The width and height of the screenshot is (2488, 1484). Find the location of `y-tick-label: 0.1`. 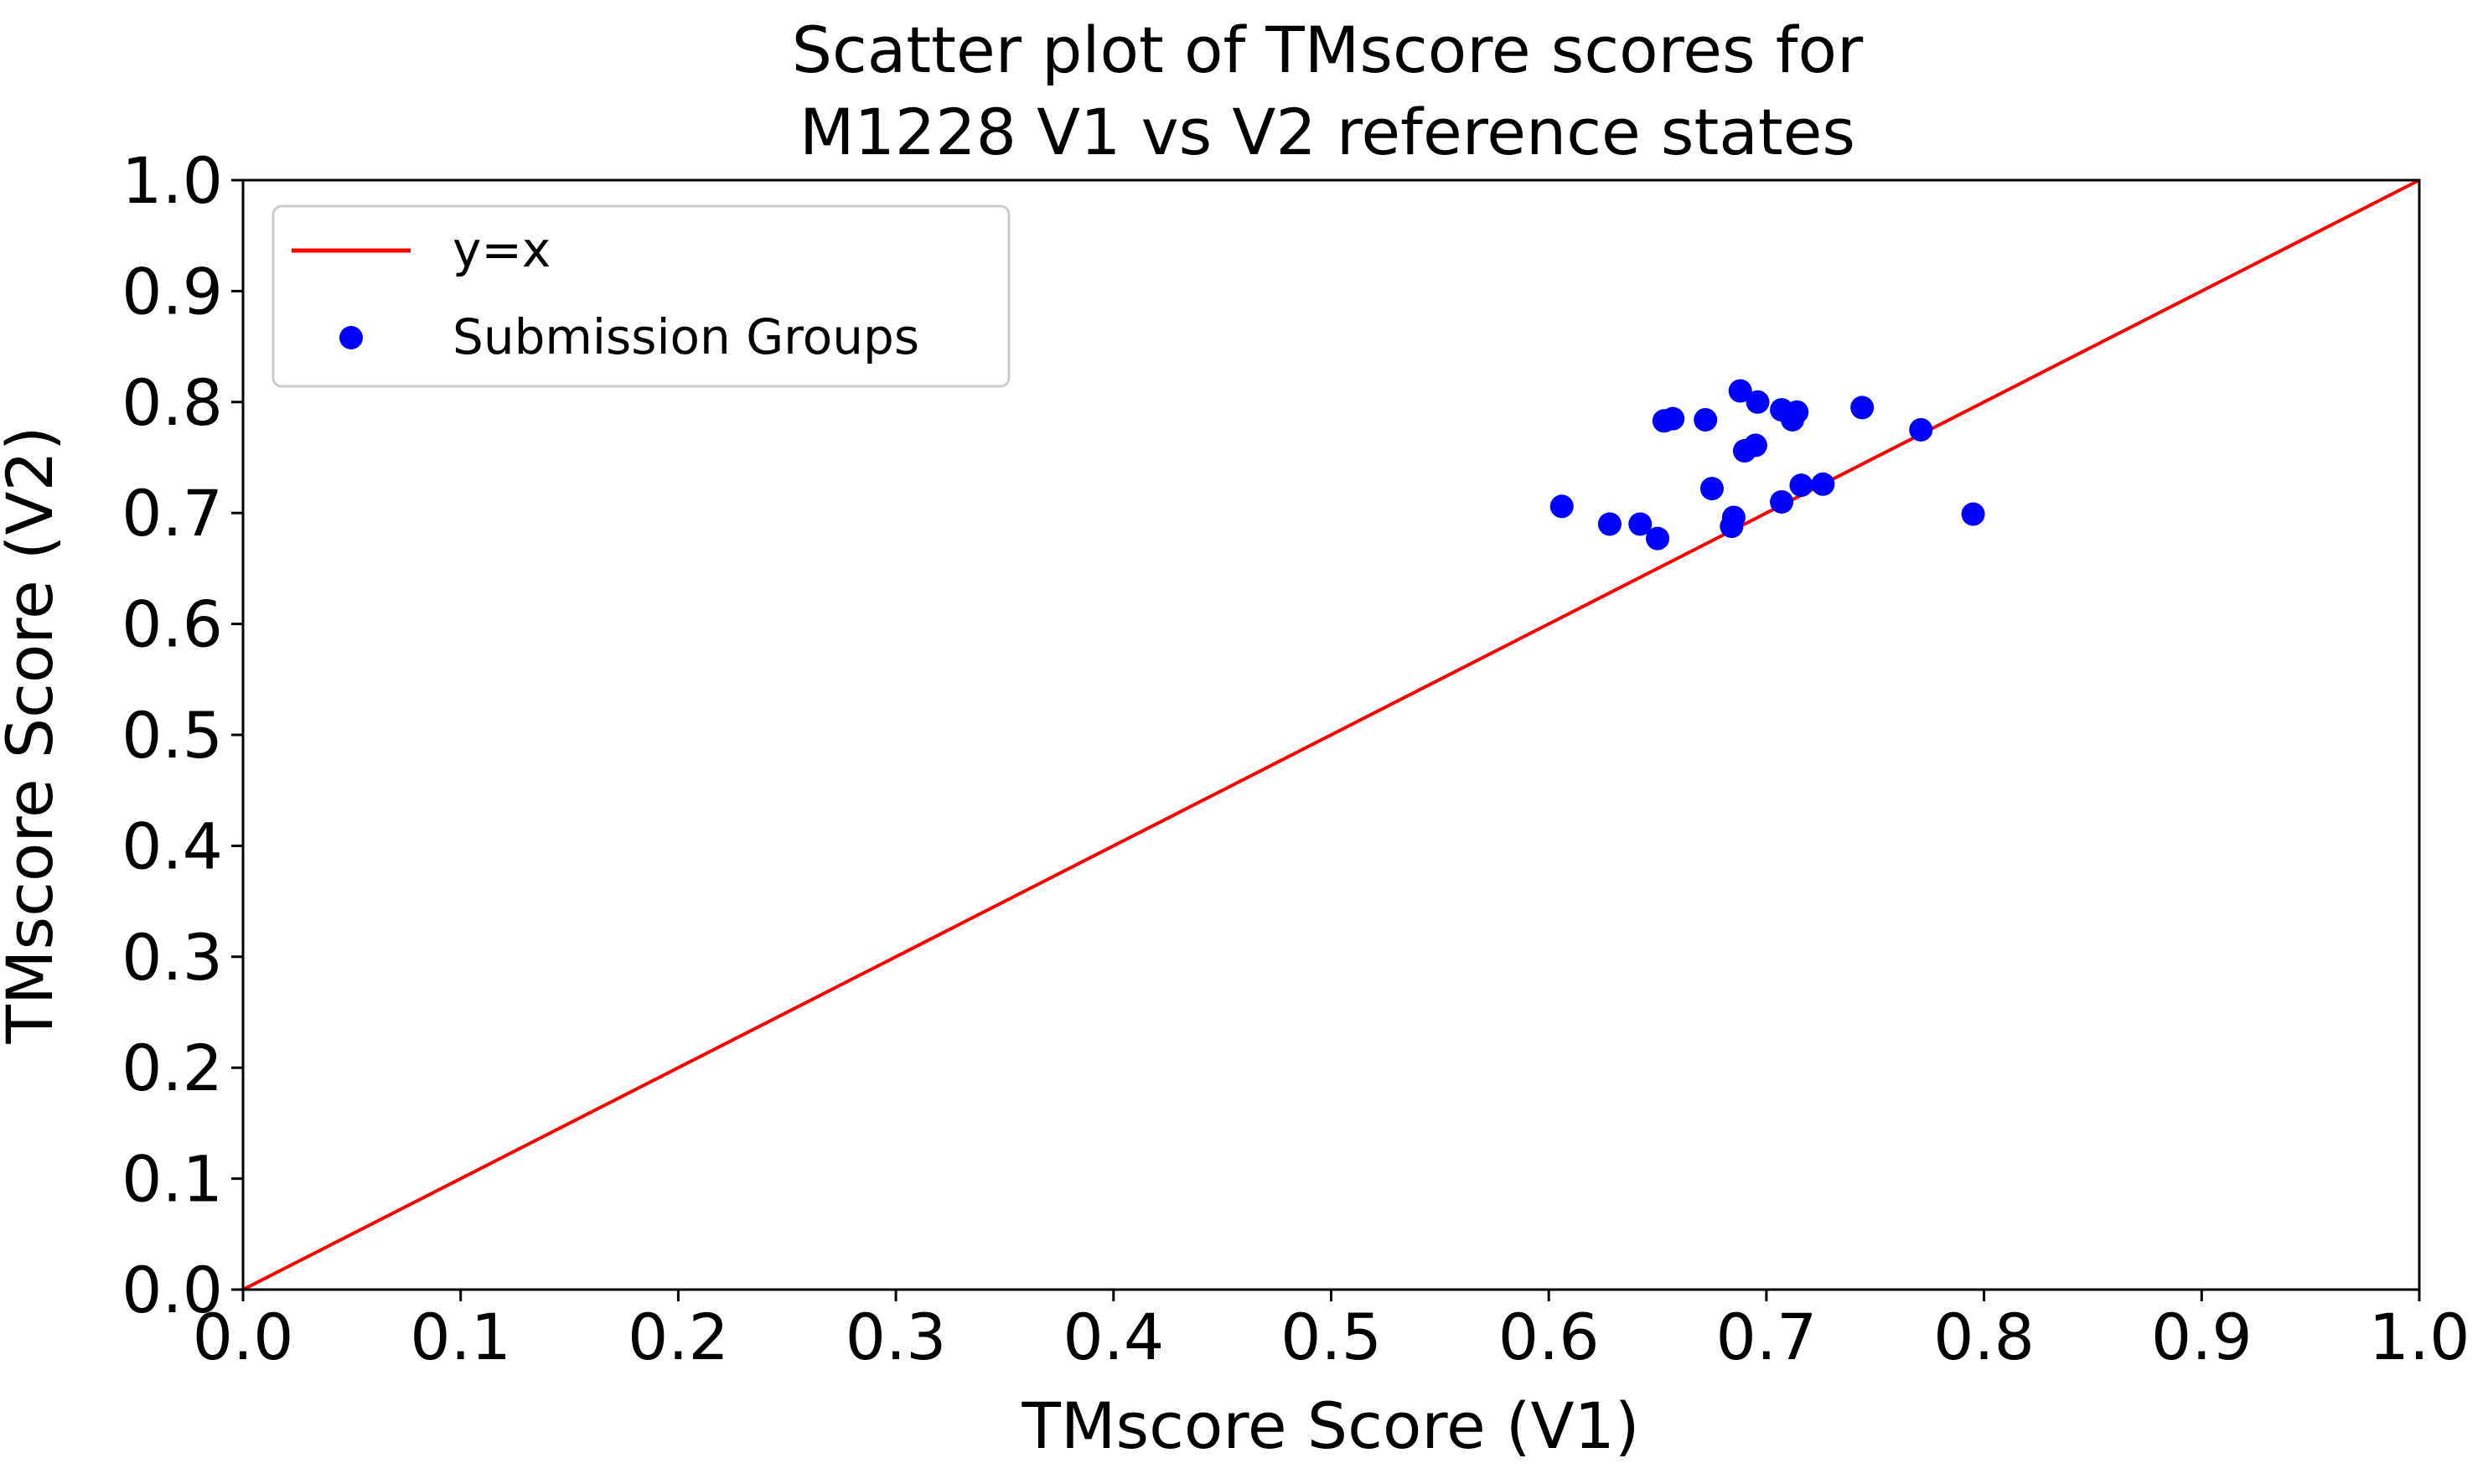

y-tick-label: 0.1 is located at coordinates (172, 1179).